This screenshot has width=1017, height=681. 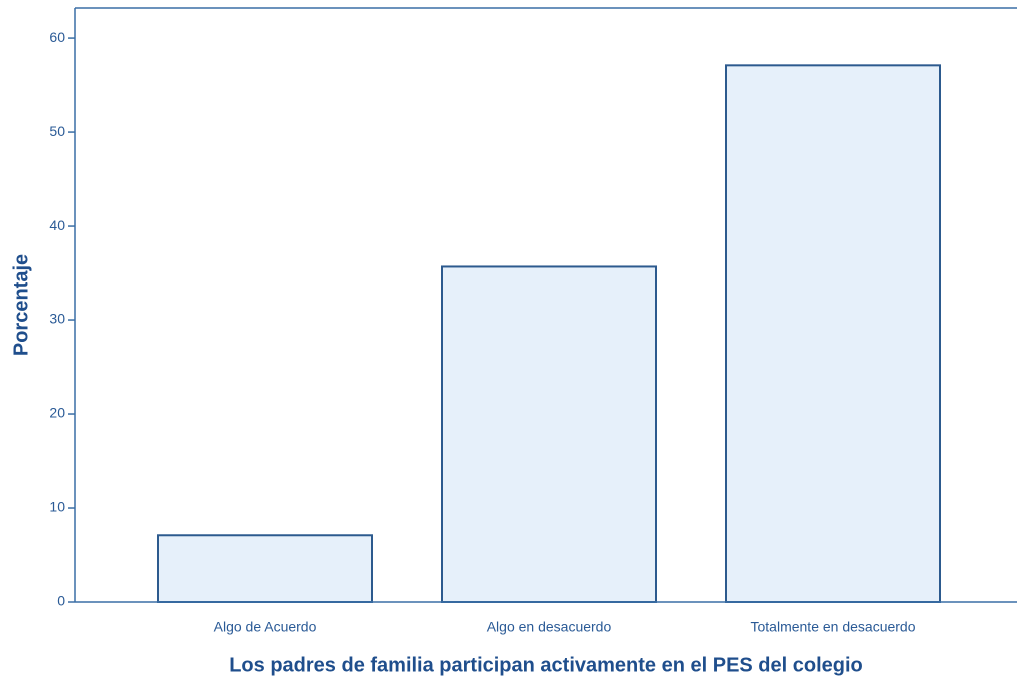 I want to click on y-tick-label: 10, so click(x=57, y=507).